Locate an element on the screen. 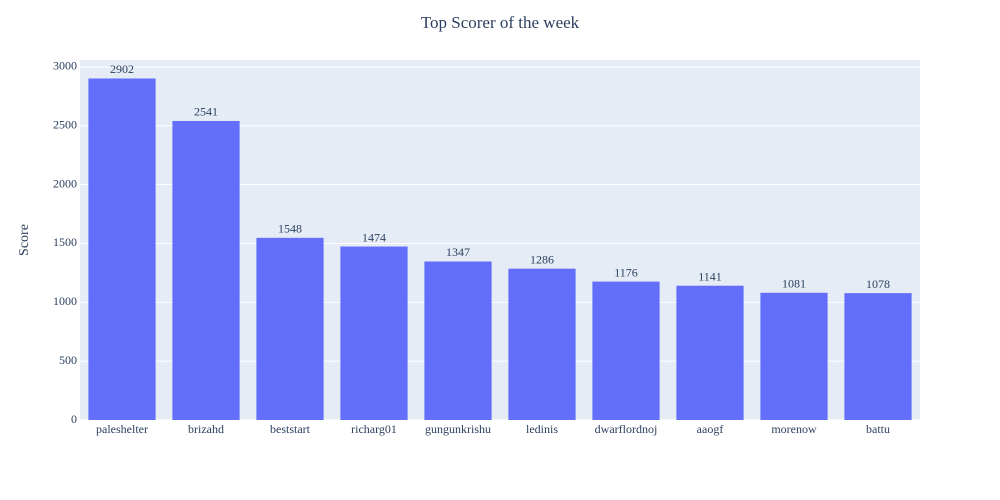  data-label: 1347 is located at coordinates (458, 252).